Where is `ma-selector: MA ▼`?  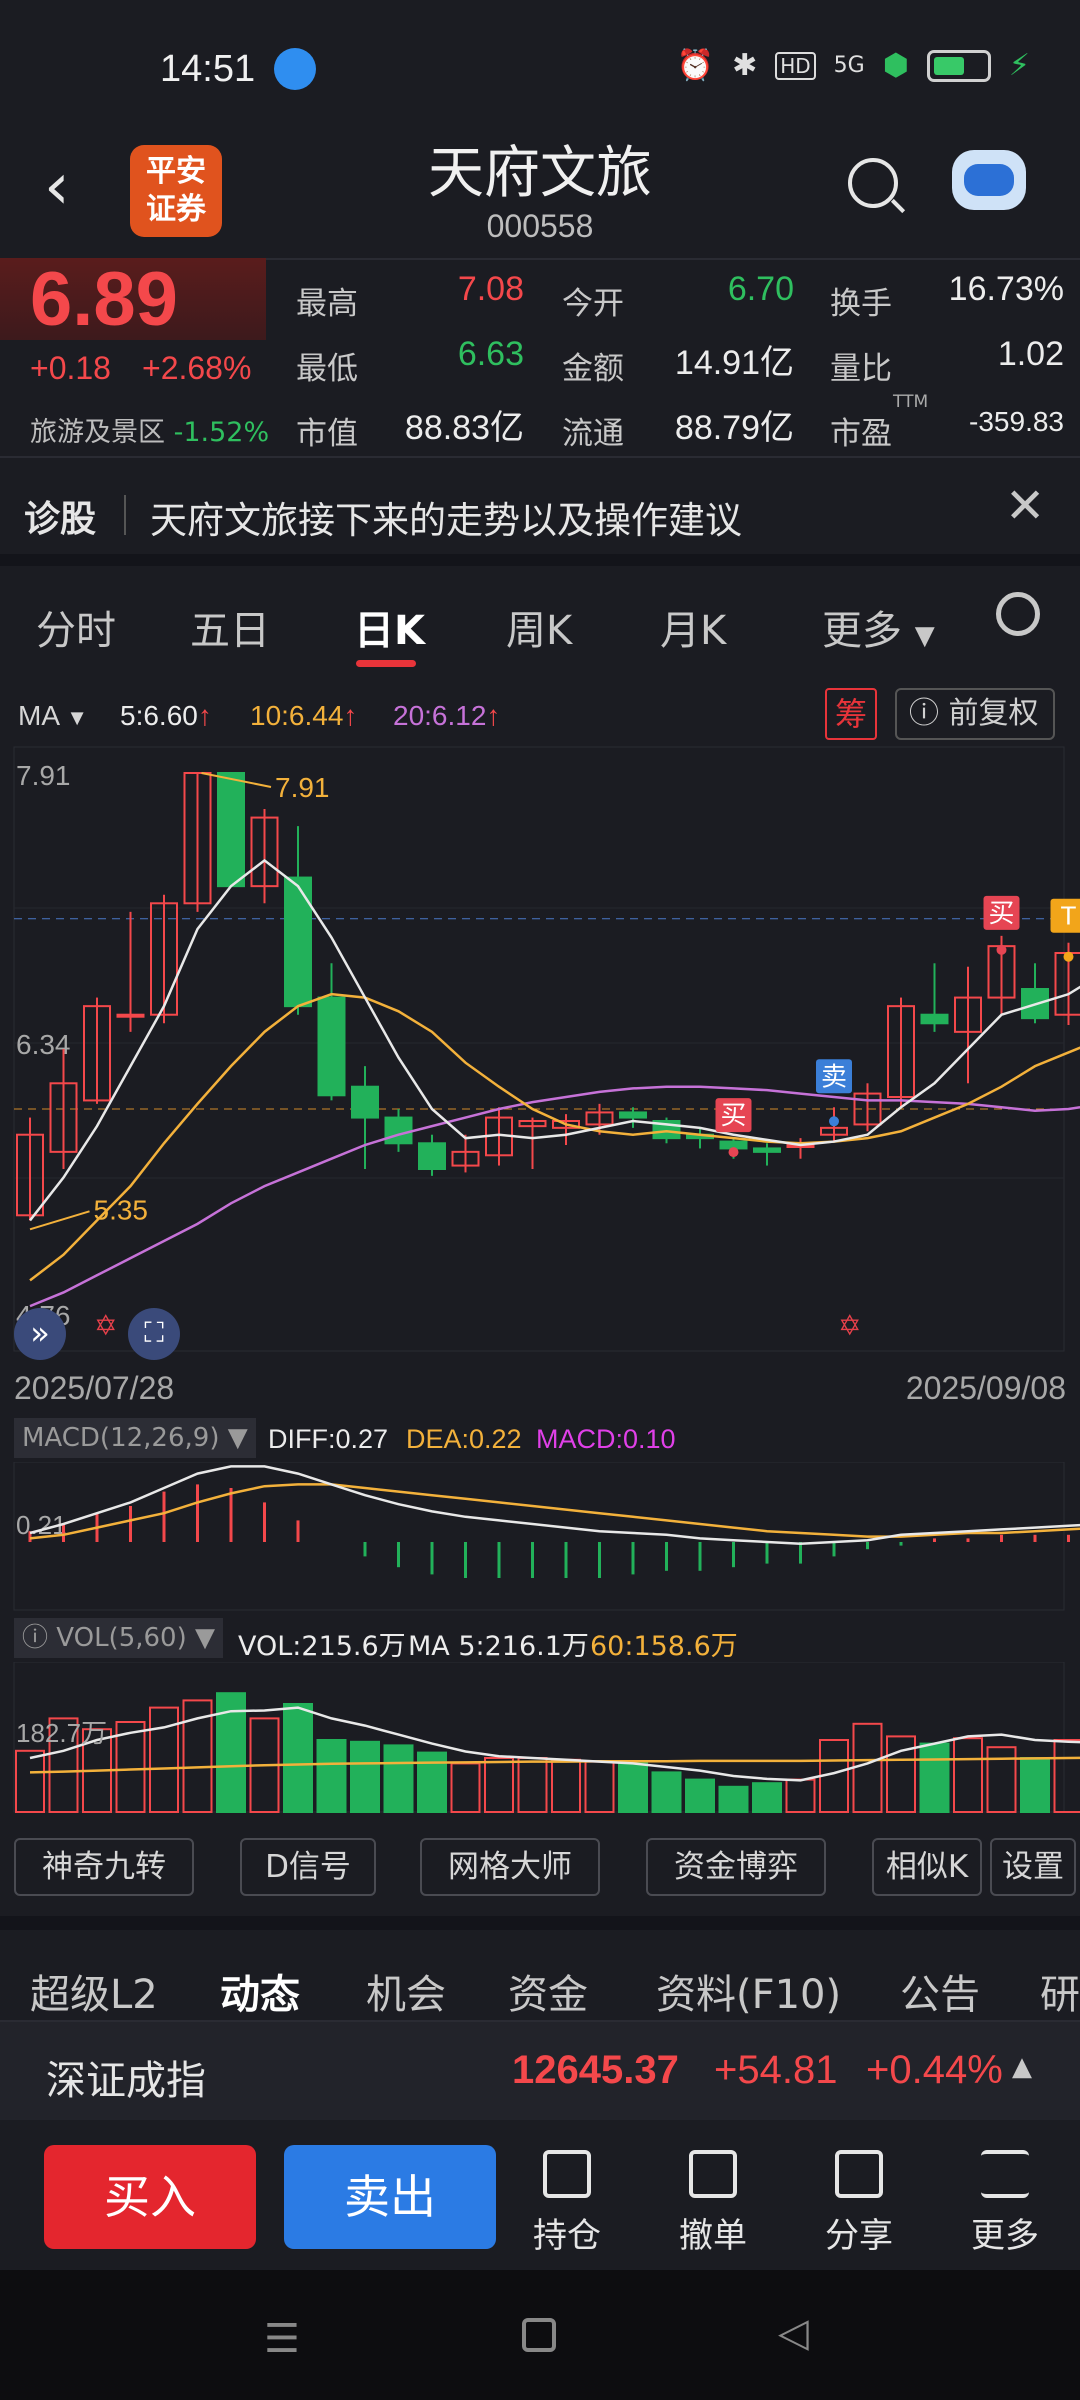 ma-selector: MA ▼ is located at coordinates (53, 715).